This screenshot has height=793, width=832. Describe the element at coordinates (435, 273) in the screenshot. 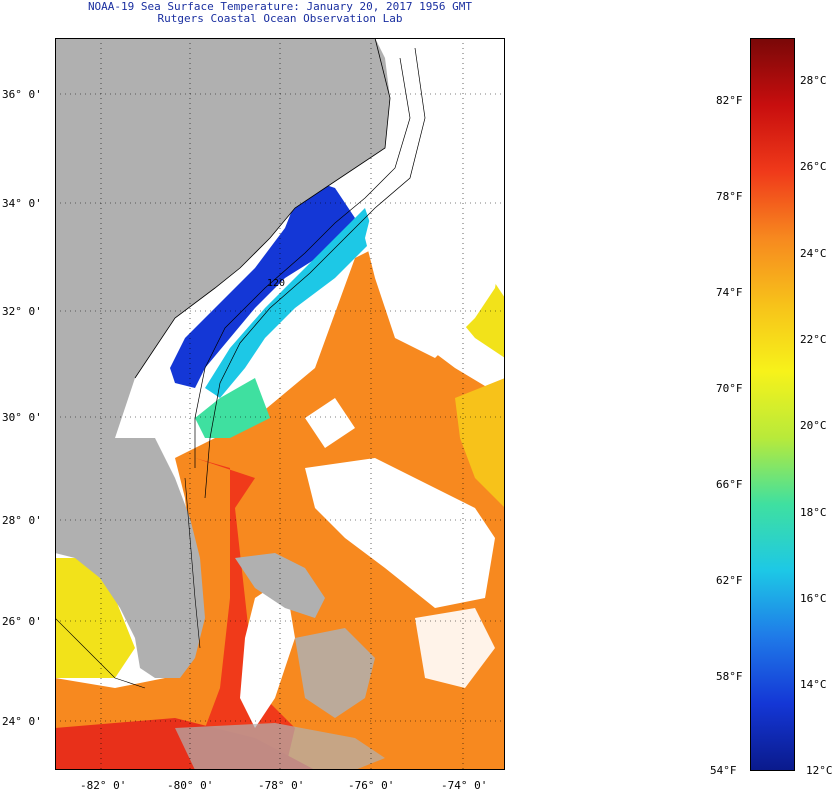

I see `cloud-cover-region` at that location.